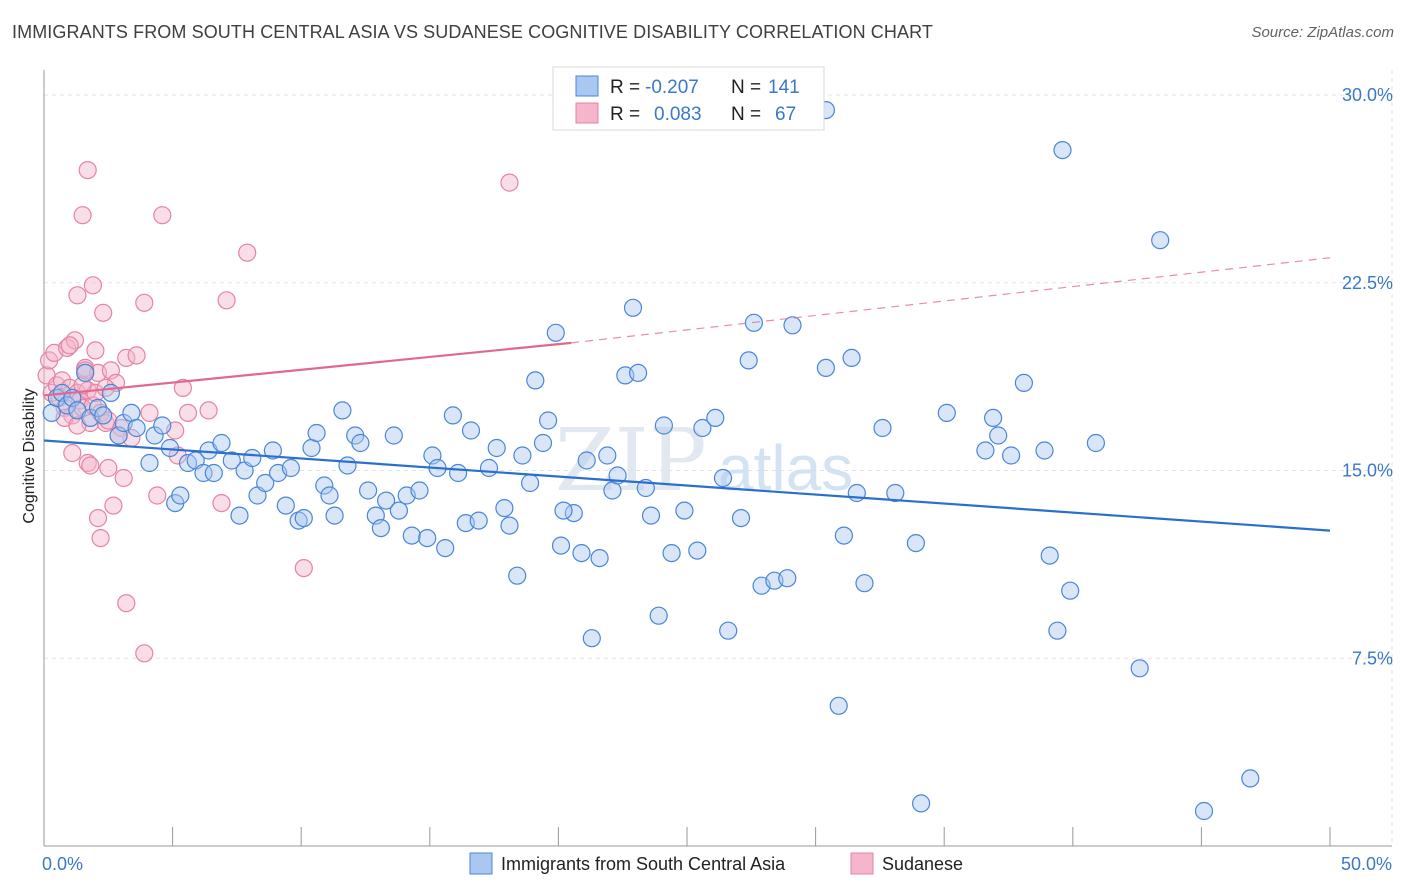 The width and height of the screenshot is (1406, 892). What do you see at coordinates (951, 300) in the screenshot?
I see `pink-trend-extension` at bounding box center [951, 300].